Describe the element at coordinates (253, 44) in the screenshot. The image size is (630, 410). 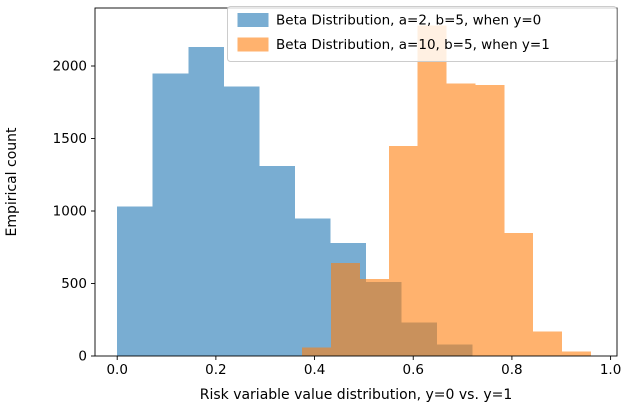
I see `legend-swatch-y1` at that location.